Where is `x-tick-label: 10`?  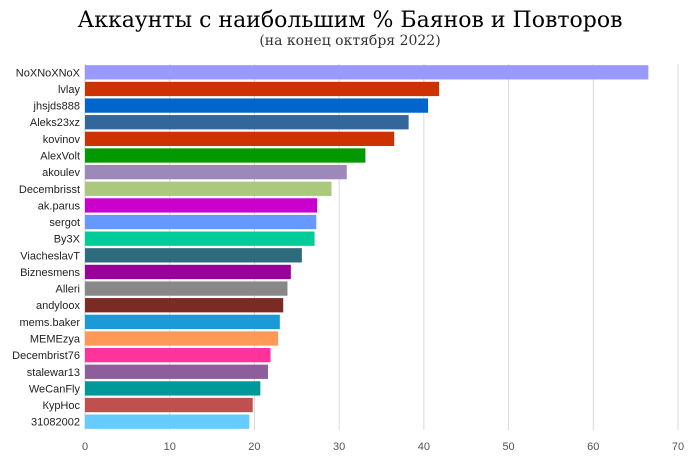 x-tick-label: 10 is located at coordinates (170, 447).